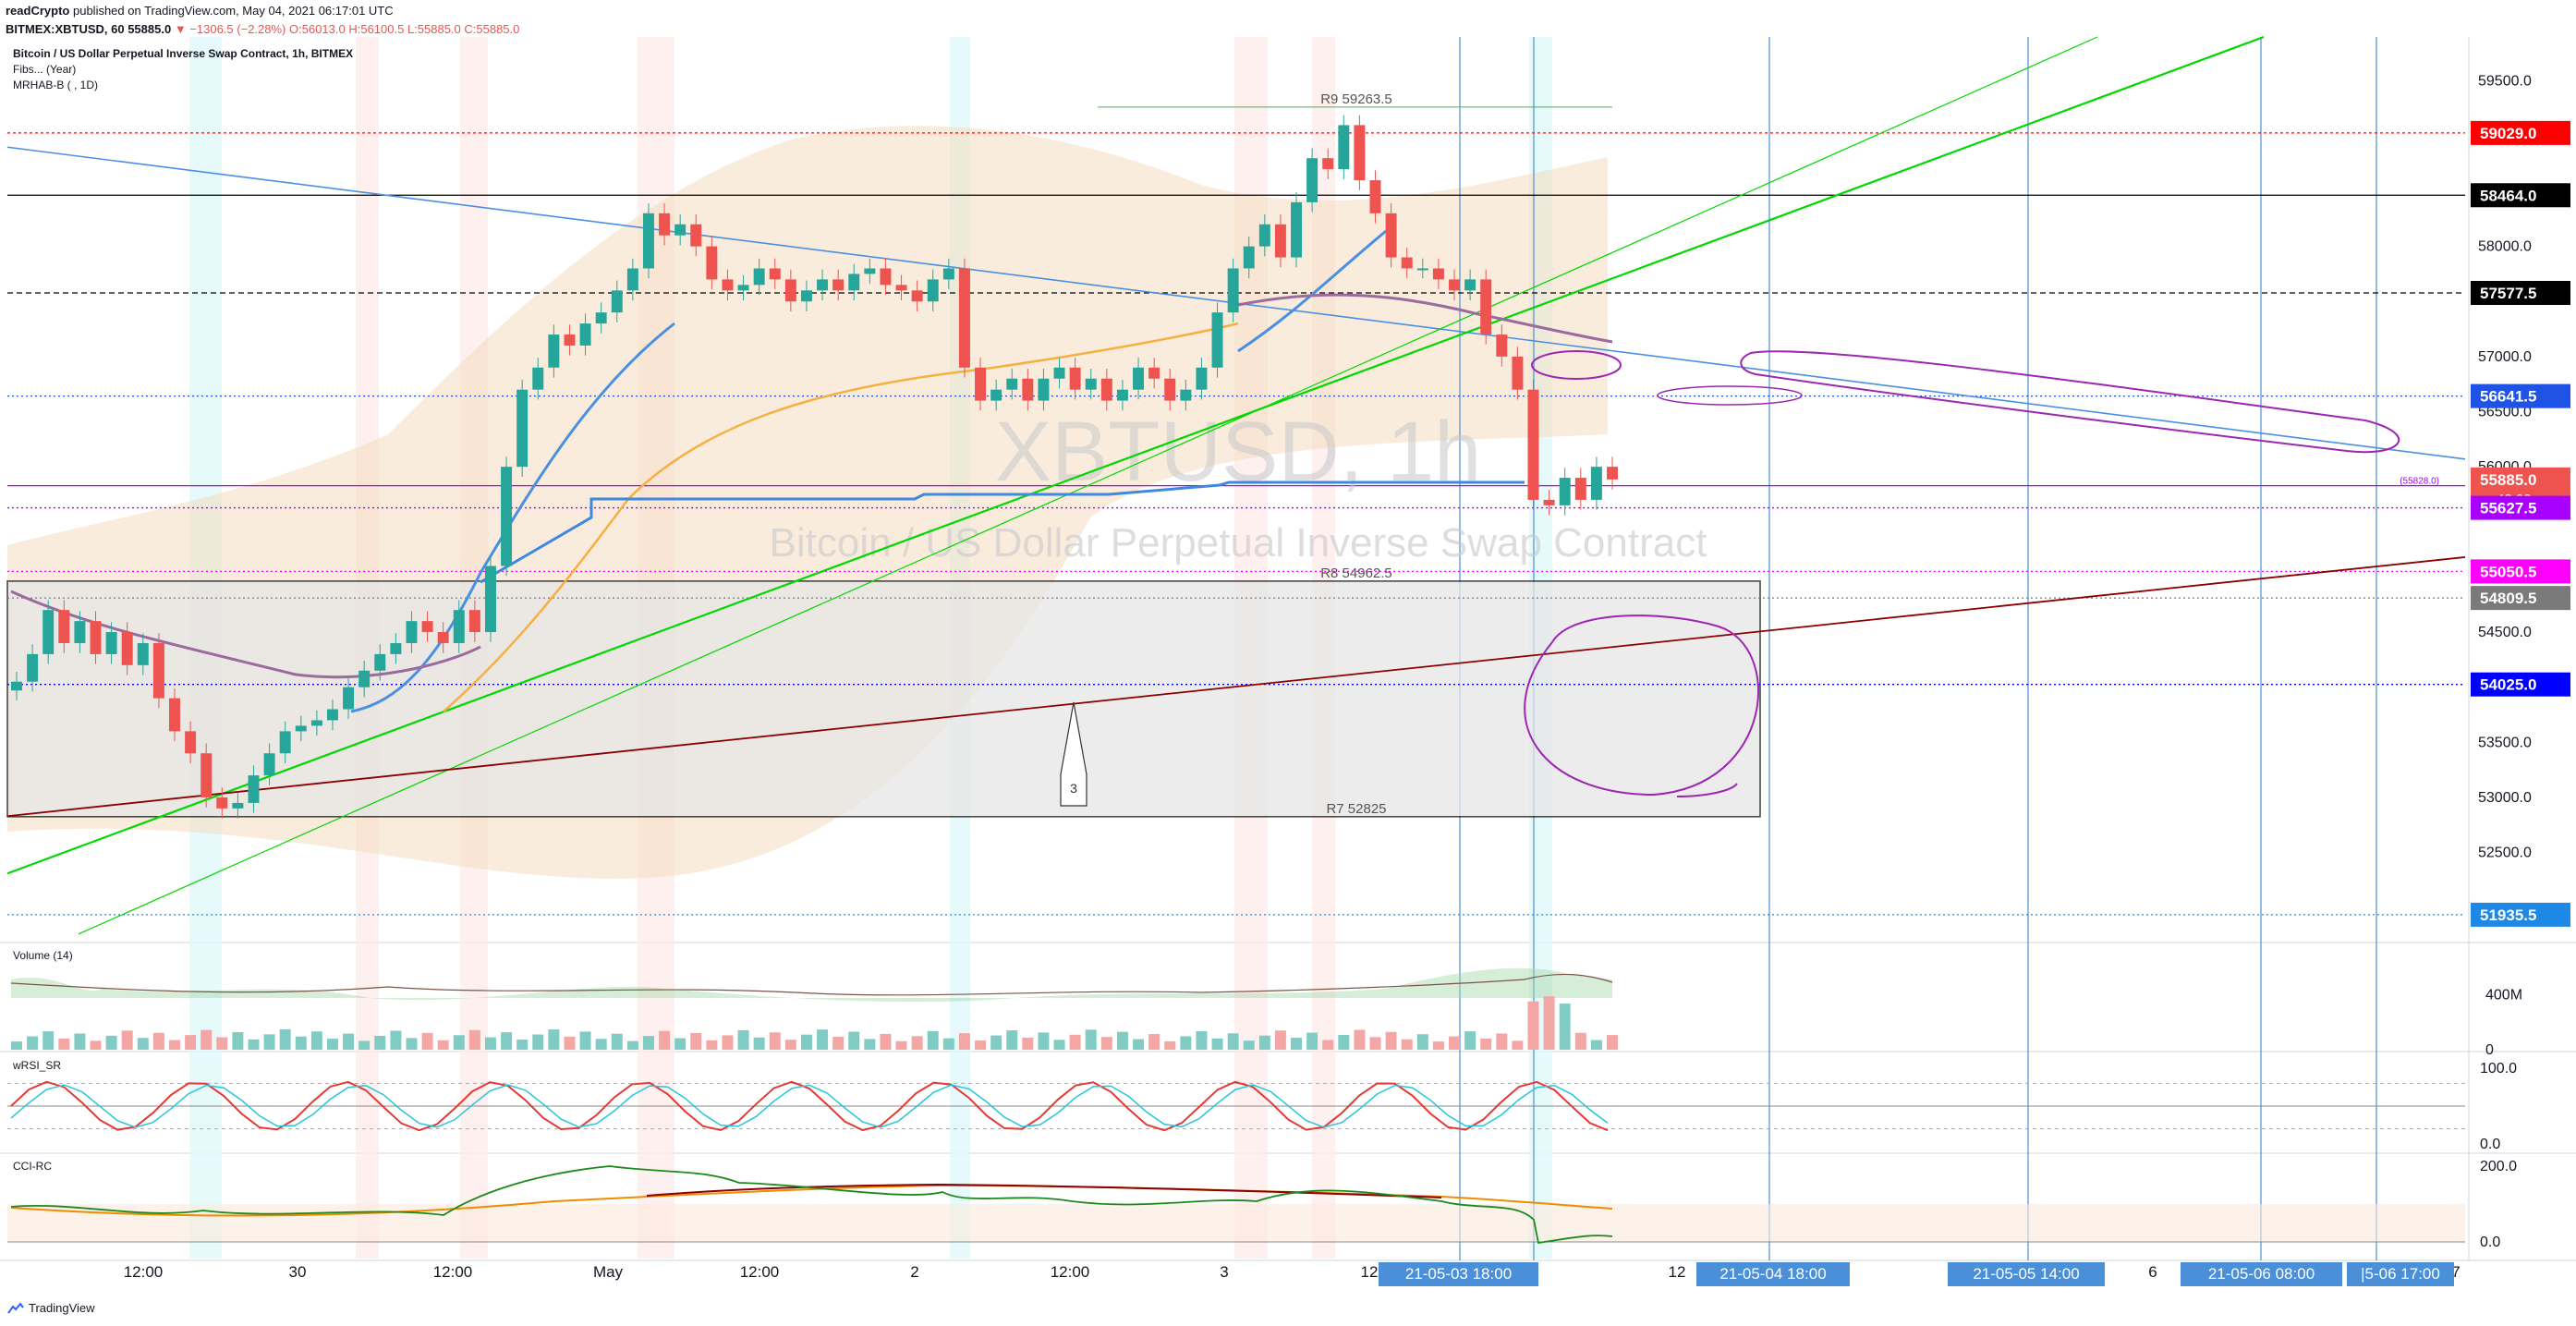  I want to click on volume-band, so click(811, 985).